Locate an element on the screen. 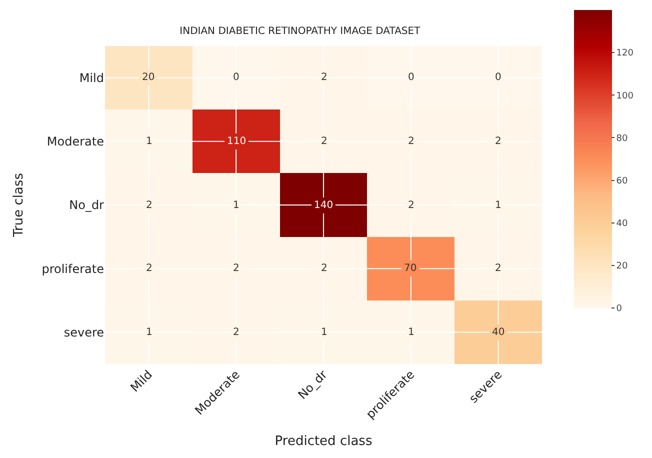 This screenshot has width=652, height=458. data-label: 20 is located at coordinates (148, 77).